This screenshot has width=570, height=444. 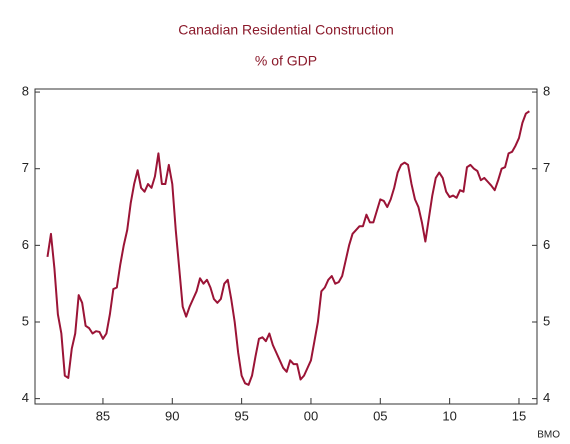 I want to click on y2-tick-label: 8, so click(x=546, y=91).